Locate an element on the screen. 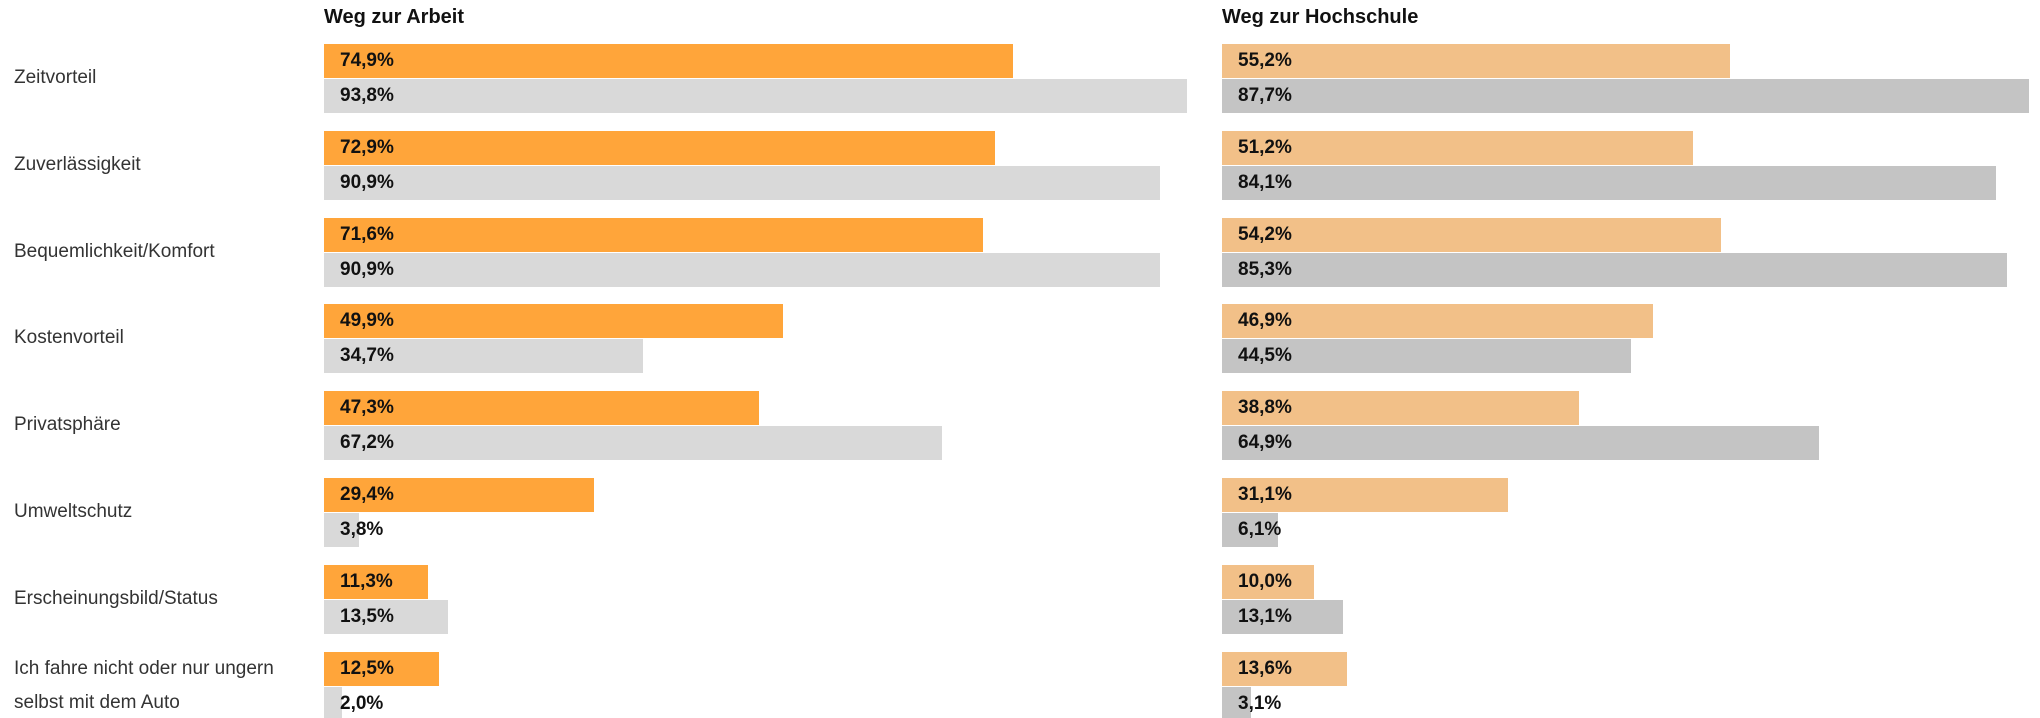  value-label: 74,9% is located at coordinates (367, 60).